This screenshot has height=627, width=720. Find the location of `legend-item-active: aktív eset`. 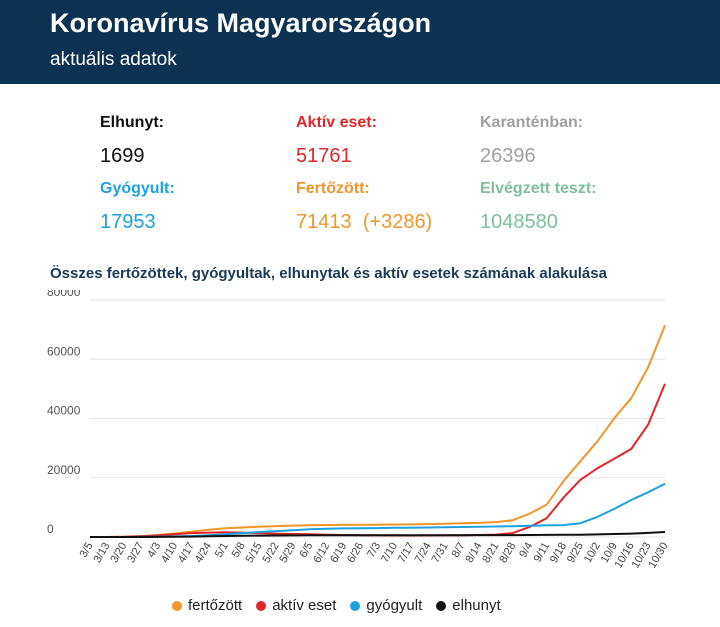

legend-item-active: aktív eset is located at coordinates (296, 605).